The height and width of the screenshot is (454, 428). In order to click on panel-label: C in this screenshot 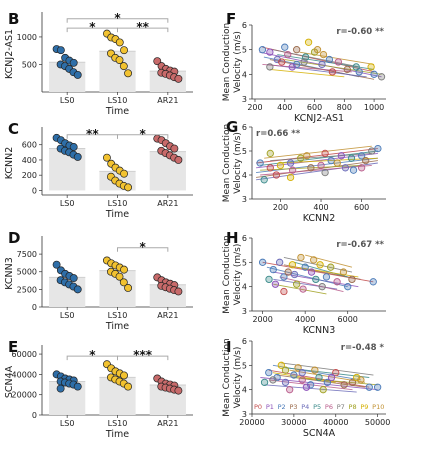, I will do `click(13, 129)`.